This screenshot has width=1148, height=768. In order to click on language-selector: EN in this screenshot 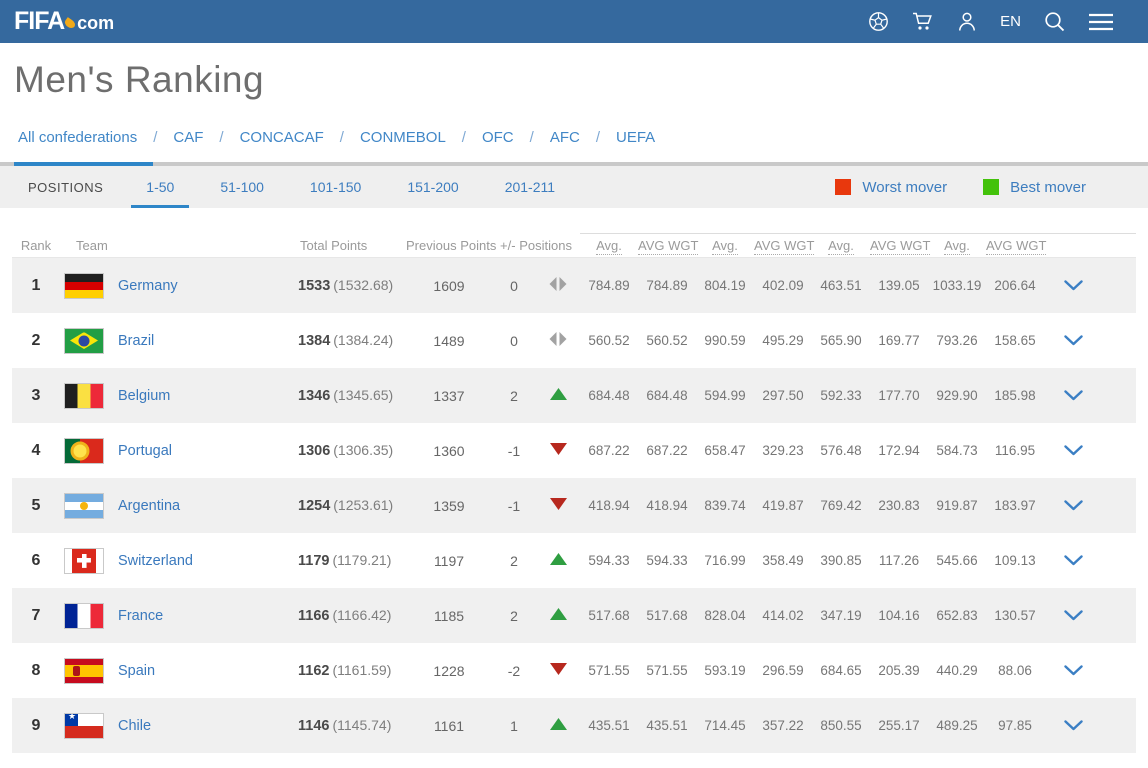, I will do `click(1010, 21)`.